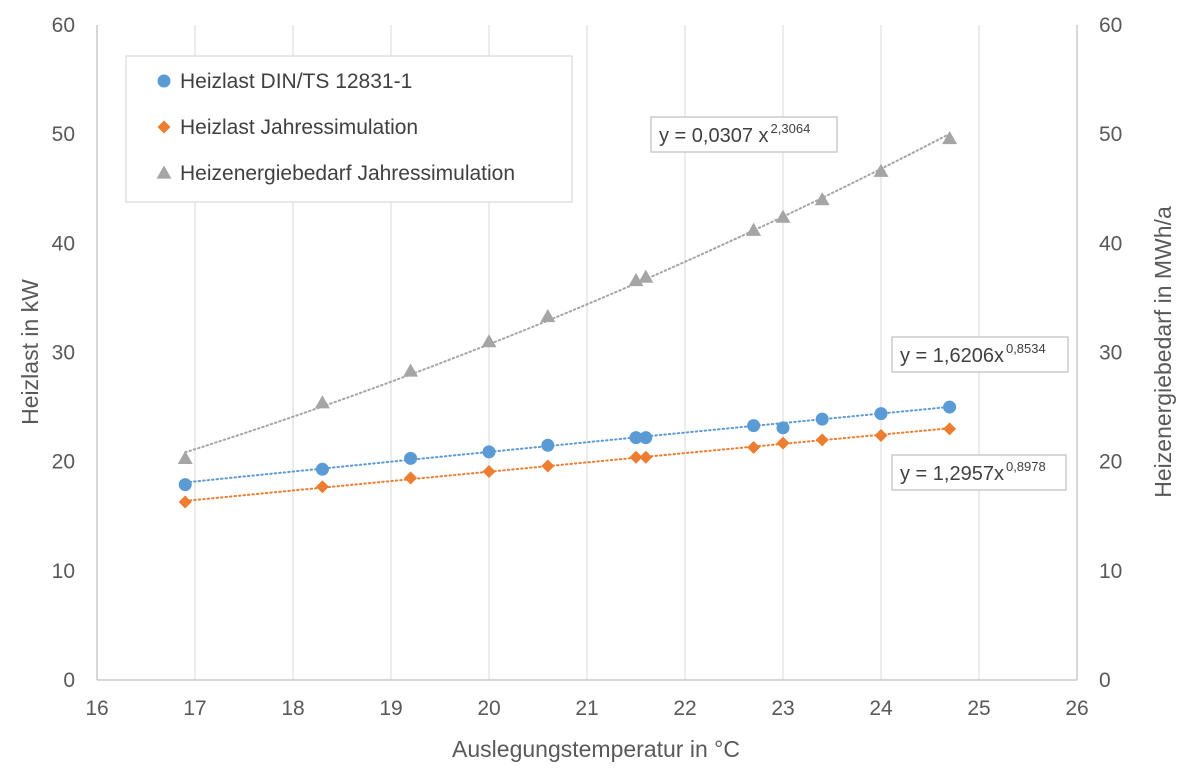 The height and width of the screenshot is (777, 1200). What do you see at coordinates (586, 708) in the screenshot?
I see `x-tick-label: 21` at bounding box center [586, 708].